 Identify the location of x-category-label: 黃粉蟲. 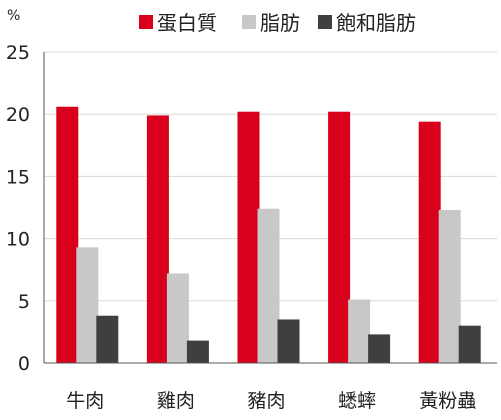
(447, 401).